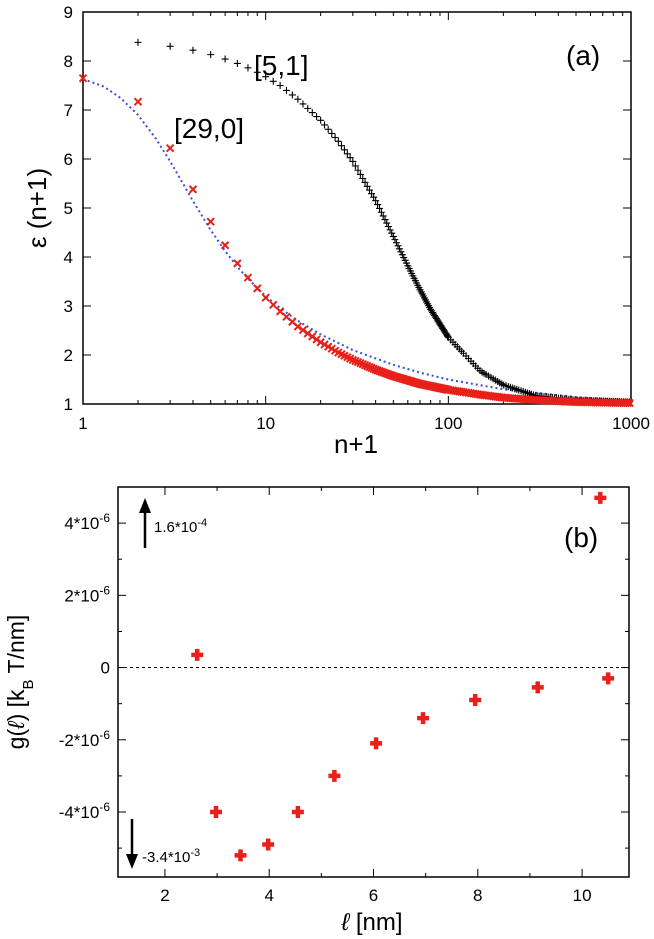  Describe the element at coordinates (583, 55) in the screenshot. I see `panel-a-label: (a)` at that location.